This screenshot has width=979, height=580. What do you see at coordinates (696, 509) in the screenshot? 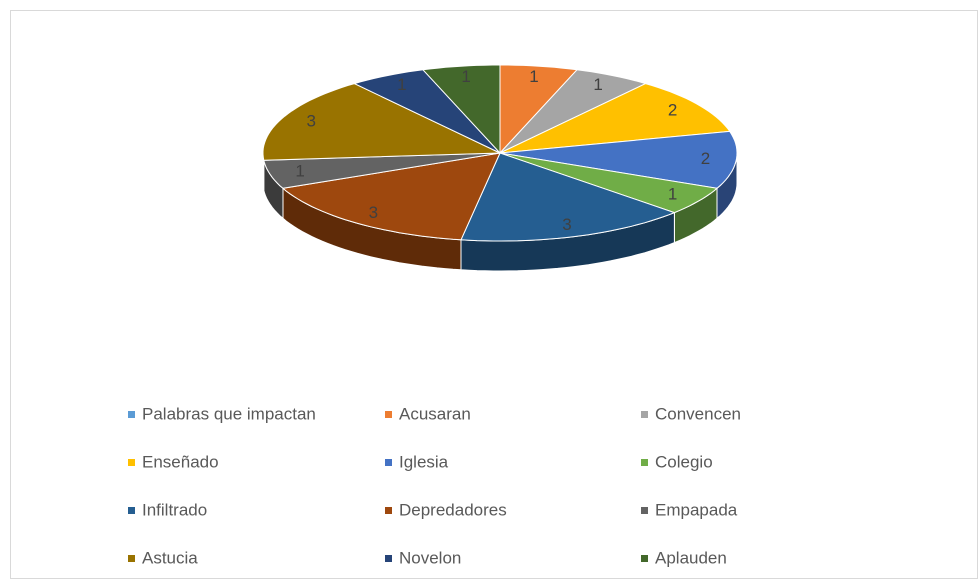
I see `legend-label: Empapada` at bounding box center [696, 509].